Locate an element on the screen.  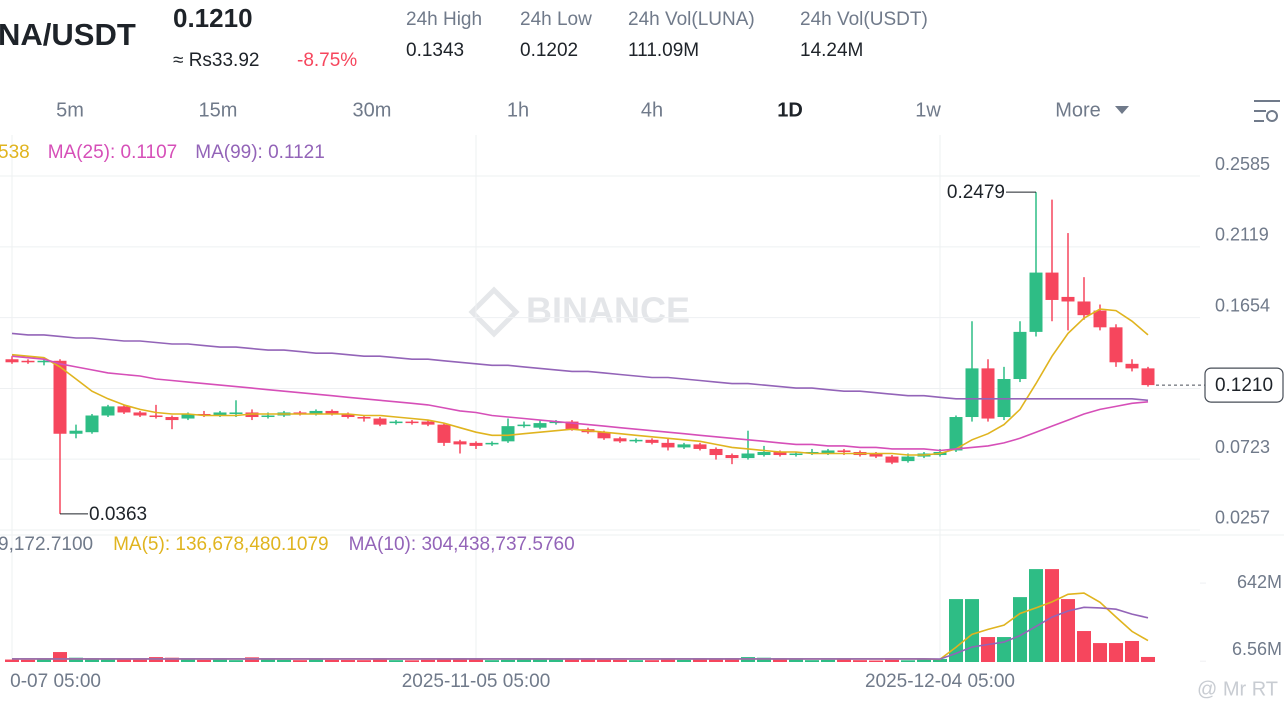
credit: @ Mr RT is located at coordinates (1237, 689).